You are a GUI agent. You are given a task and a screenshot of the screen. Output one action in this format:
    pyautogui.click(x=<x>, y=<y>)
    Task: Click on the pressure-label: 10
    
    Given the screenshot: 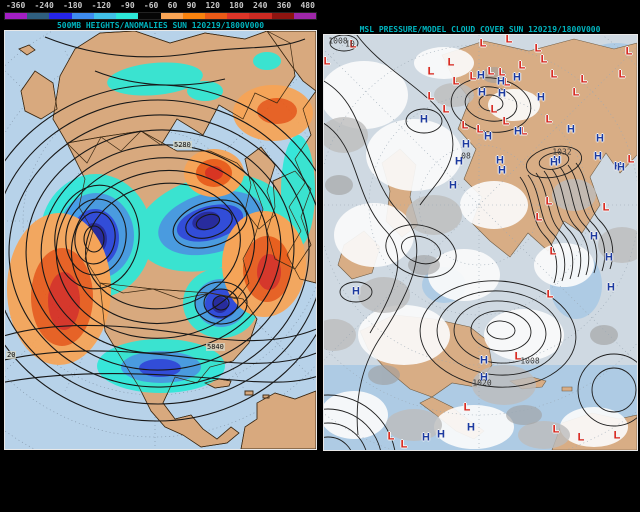 What is the action you would take?
    pyautogui.click(x=350, y=44)
    